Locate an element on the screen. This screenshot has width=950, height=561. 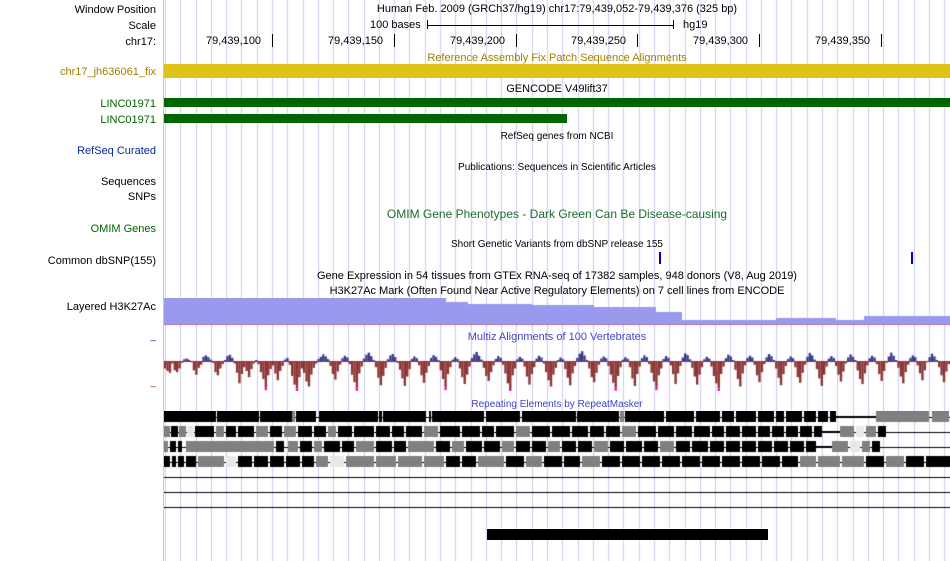
feature-fix-patch is located at coordinates (557, 71).